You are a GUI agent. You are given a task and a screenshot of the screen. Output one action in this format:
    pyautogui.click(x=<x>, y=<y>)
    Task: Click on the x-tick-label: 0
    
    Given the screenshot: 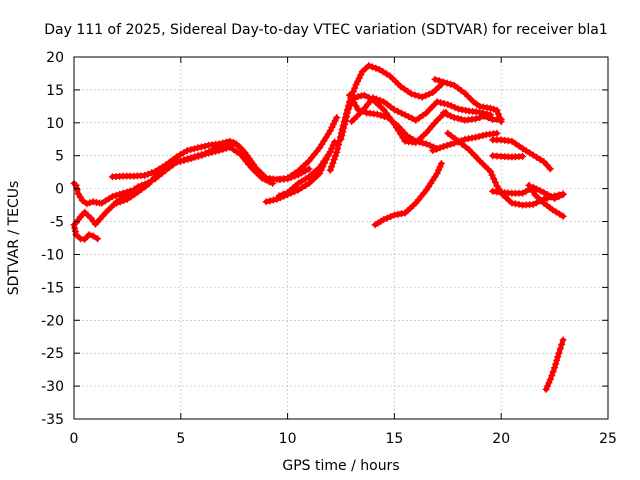 What is the action you would take?
    pyautogui.click(x=74, y=439)
    